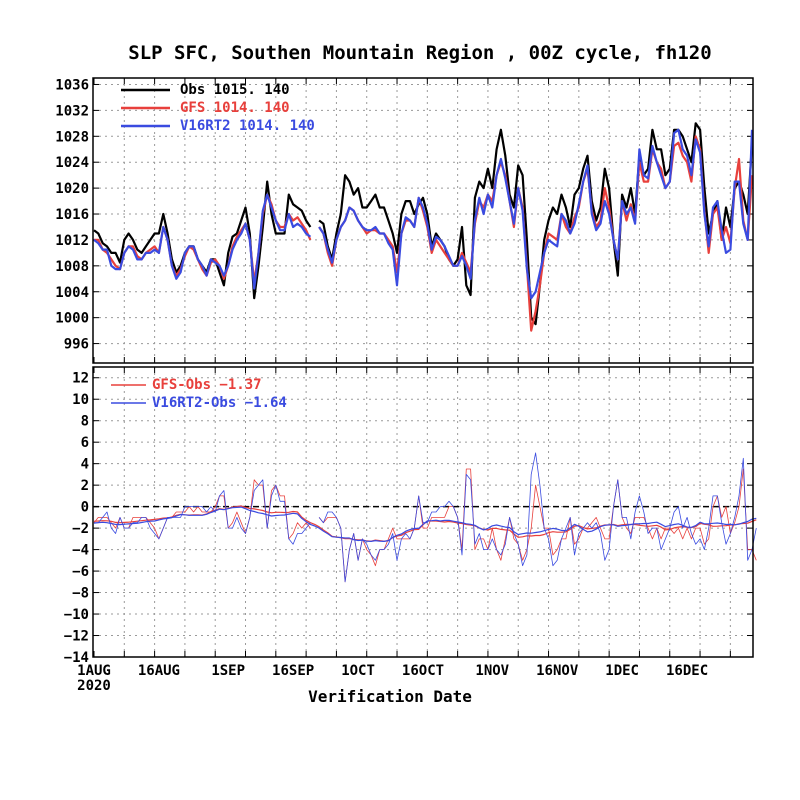 This screenshot has width=800, height=800. Describe the element at coordinates (80, 572) in the screenshot. I see `y-tick-label: −6` at that location.